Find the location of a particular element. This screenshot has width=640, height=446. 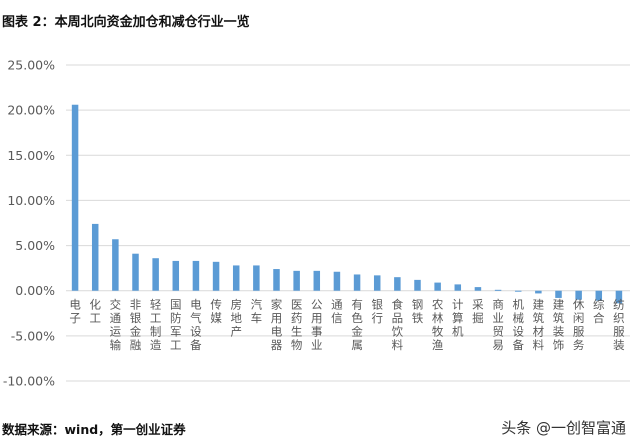

x-tick-label: 银行 is located at coordinates (377, 312).